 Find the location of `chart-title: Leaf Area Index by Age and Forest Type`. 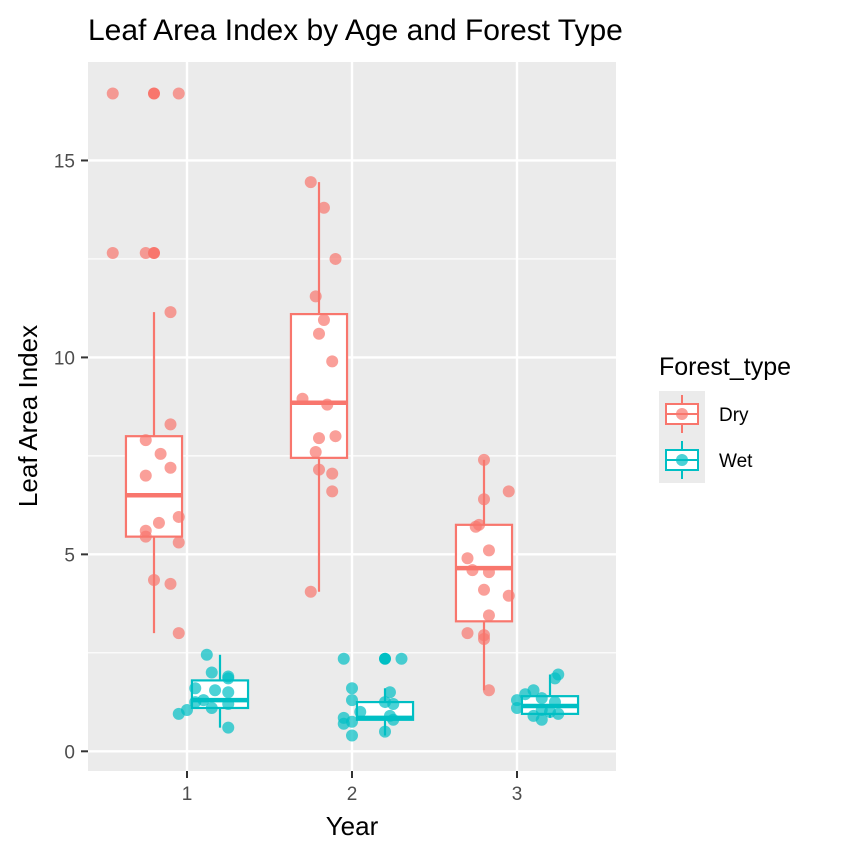

chart-title: Leaf Area Index by Age and Forest Type is located at coordinates (355, 30).